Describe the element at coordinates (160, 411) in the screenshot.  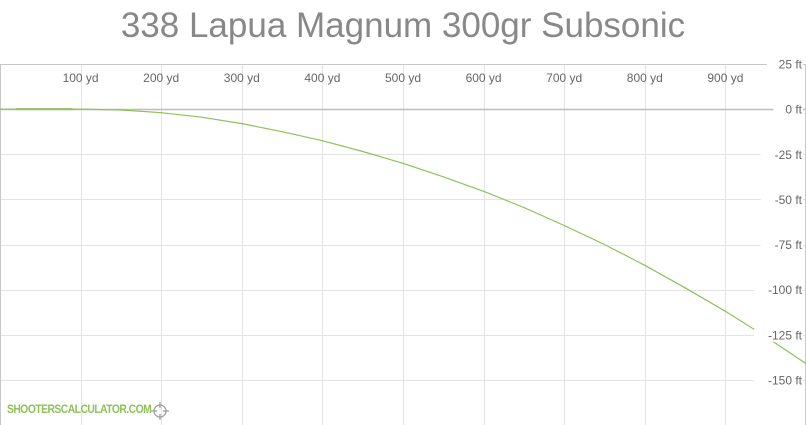
I see `crosshair-icon` at that location.